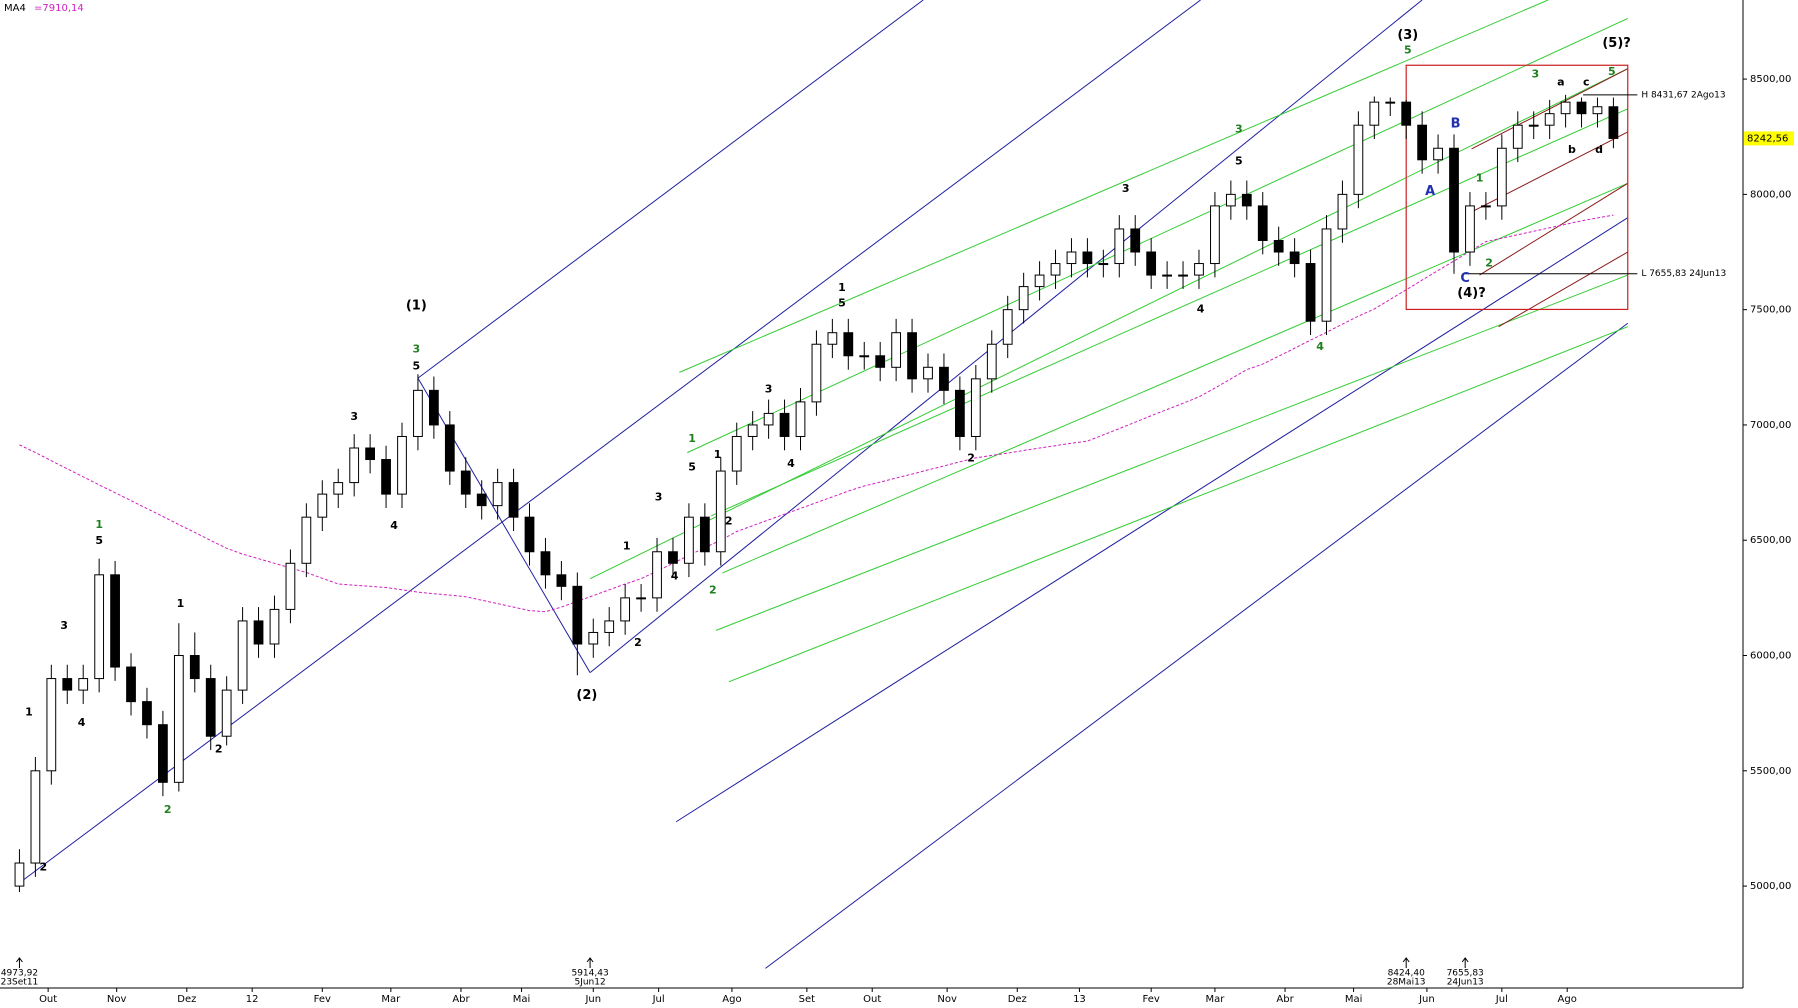 The width and height of the screenshot is (1798, 1008). I want to click on x-tick-label: 13, so click(1079, 999).